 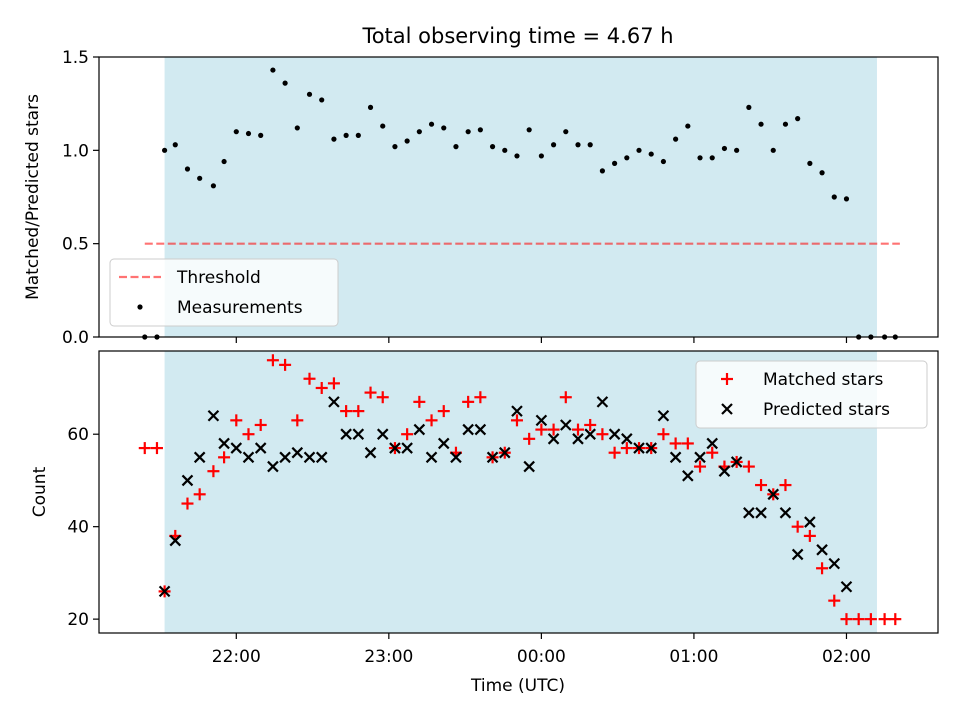 What do you see at coordinates (78, 528) in the screenshot?
I see `y-tick-label: 40` at bounding box center [78, 528].